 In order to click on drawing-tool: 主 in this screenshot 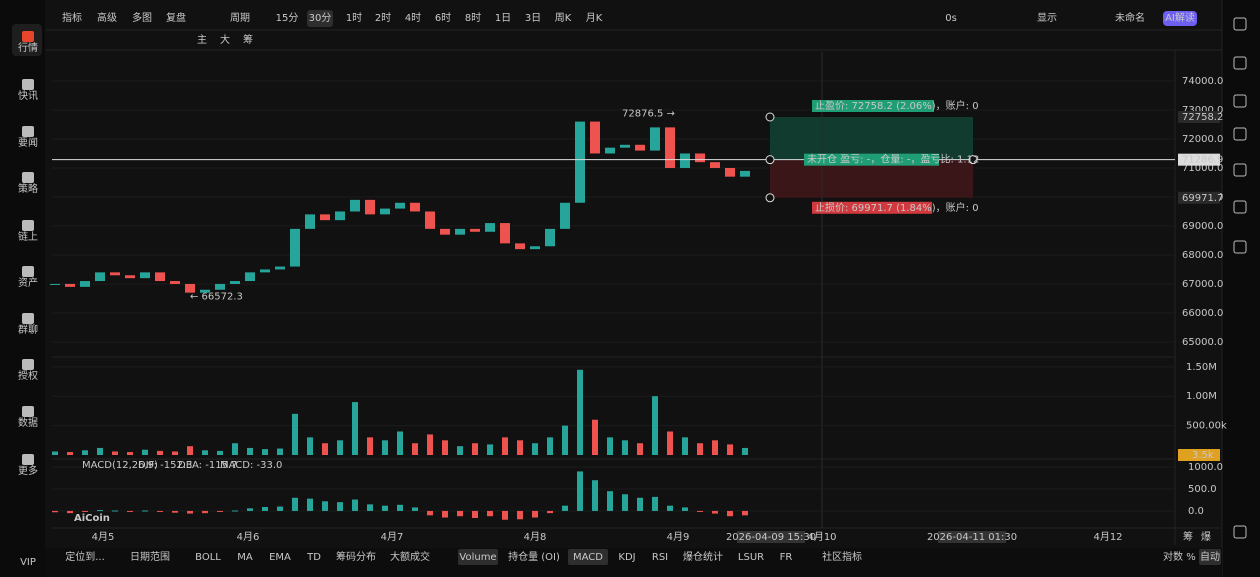, I will do `click(202, 40)`.